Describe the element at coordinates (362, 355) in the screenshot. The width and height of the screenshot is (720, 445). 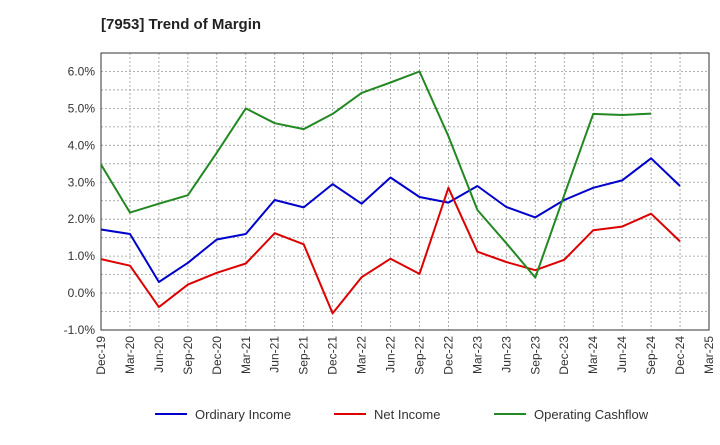
I see `x-tick-label: Mar-22` at that location.